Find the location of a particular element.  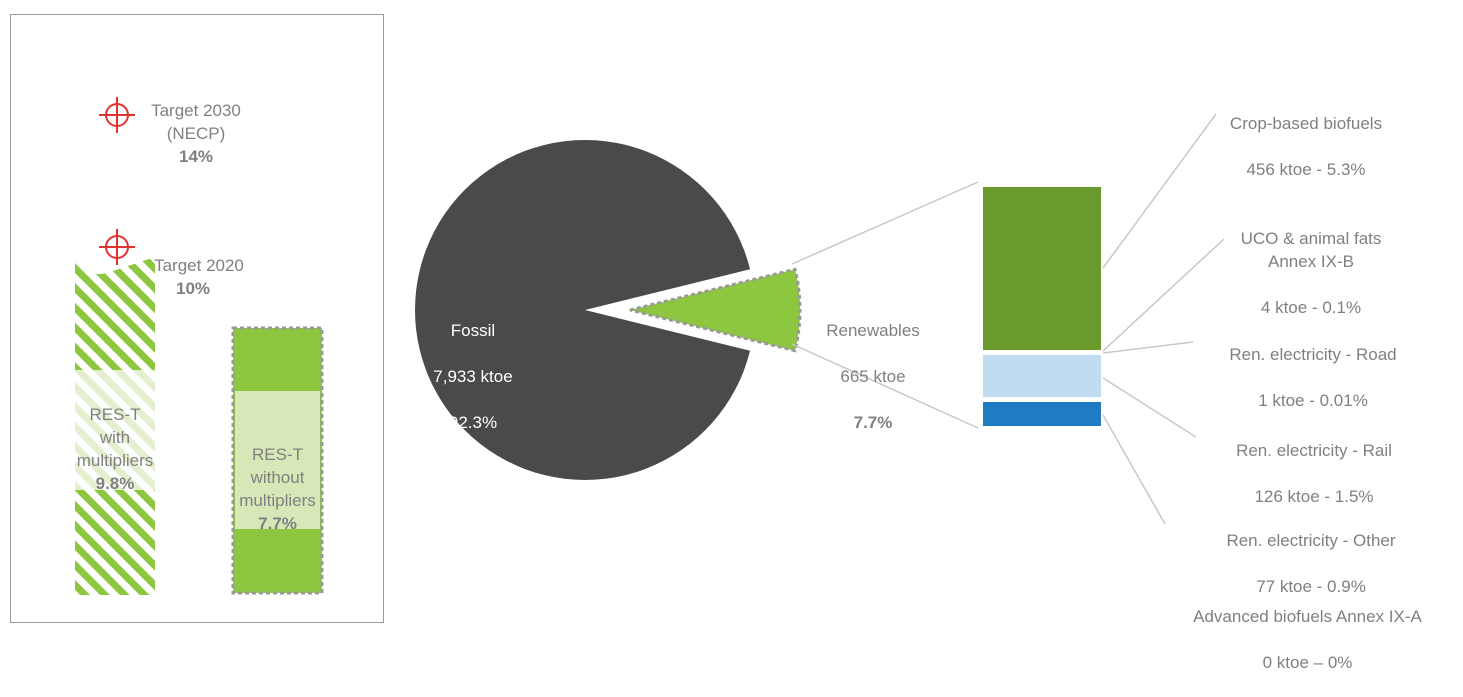

rail-name: Ren. electricity - Rail is located at coordinates (1314, 450).